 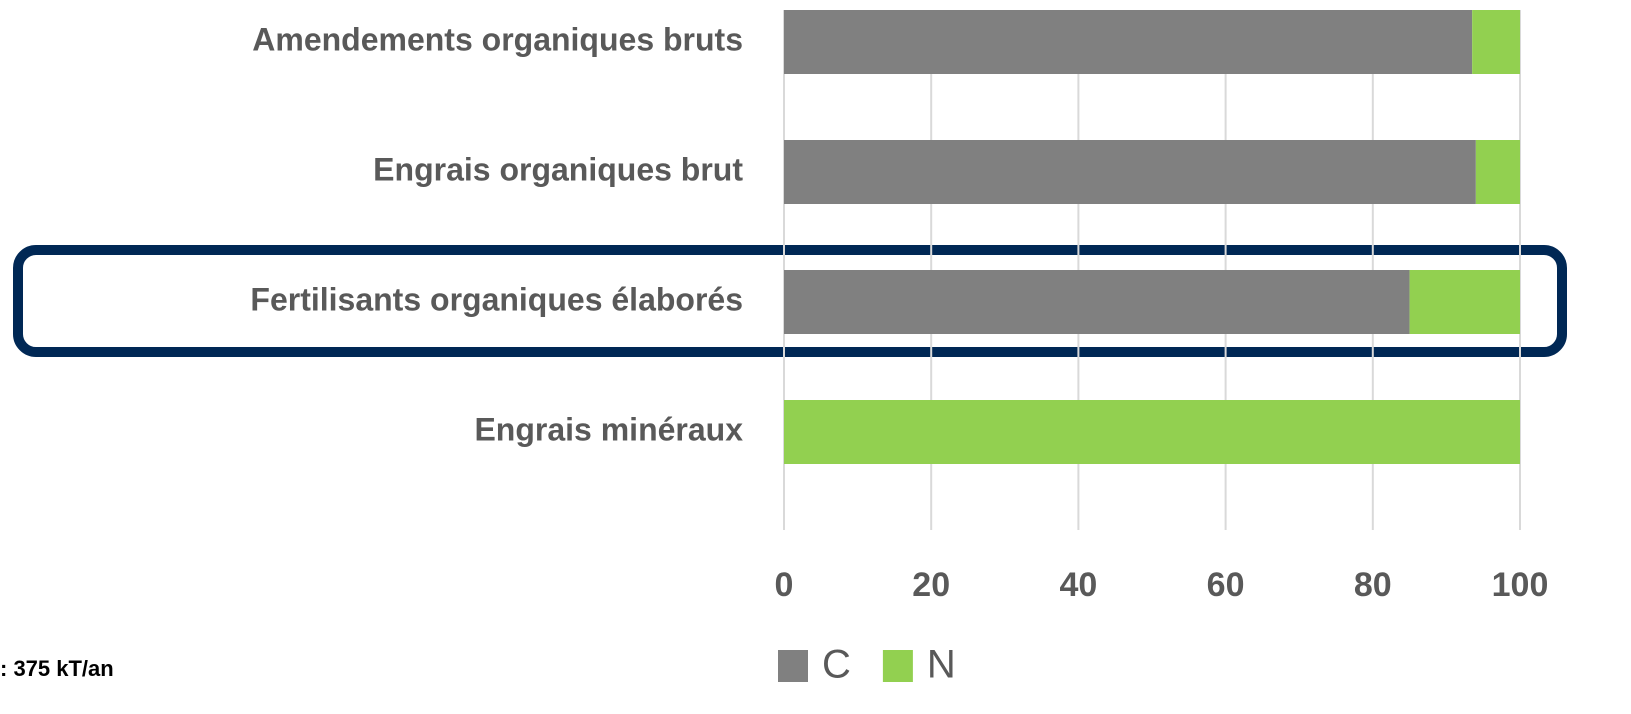 I want to click on legend-label: C, so click(x=836, y=665).